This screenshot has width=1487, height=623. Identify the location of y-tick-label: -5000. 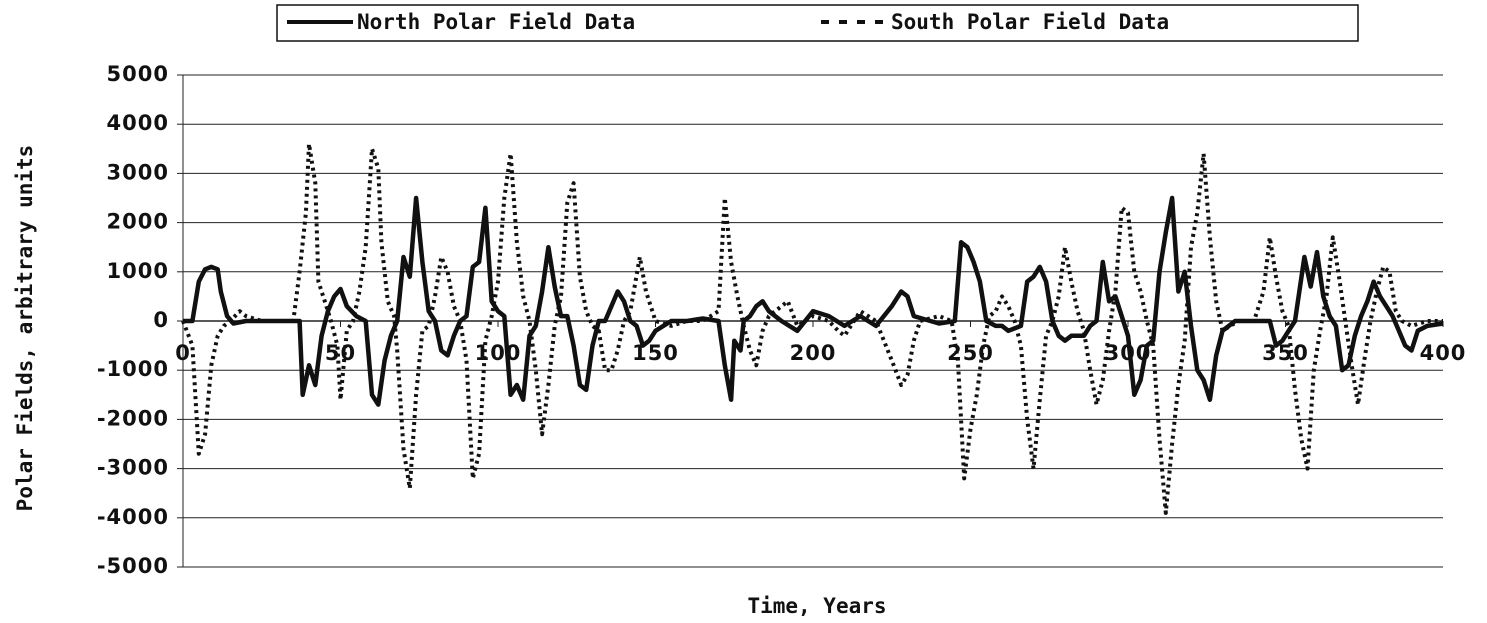
(133, 566).